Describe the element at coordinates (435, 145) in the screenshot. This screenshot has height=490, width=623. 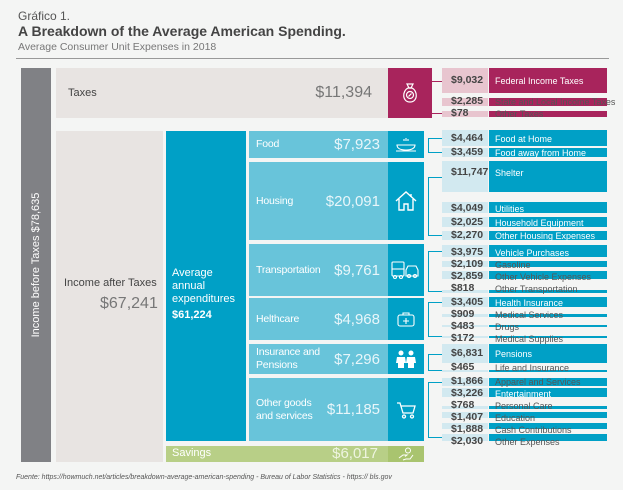
I see `connector-food` at that location.